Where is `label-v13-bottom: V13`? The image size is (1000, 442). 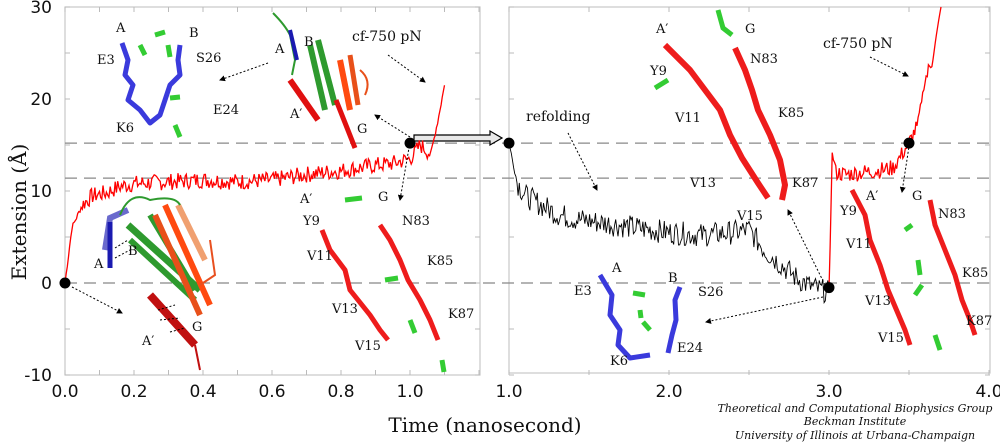
label-v13-bottom: V13 is located at coordinates (877, 301).